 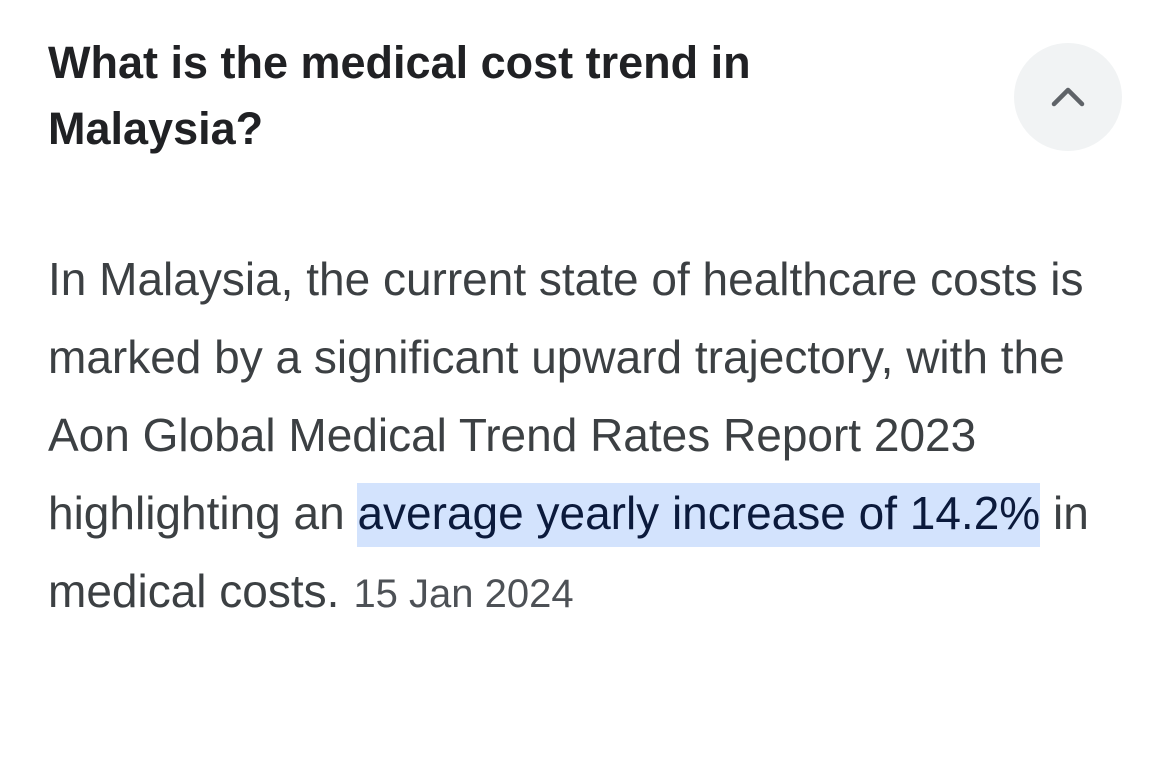 I want to click on date: 15 Jan 2024, so click(x=463, y=594).